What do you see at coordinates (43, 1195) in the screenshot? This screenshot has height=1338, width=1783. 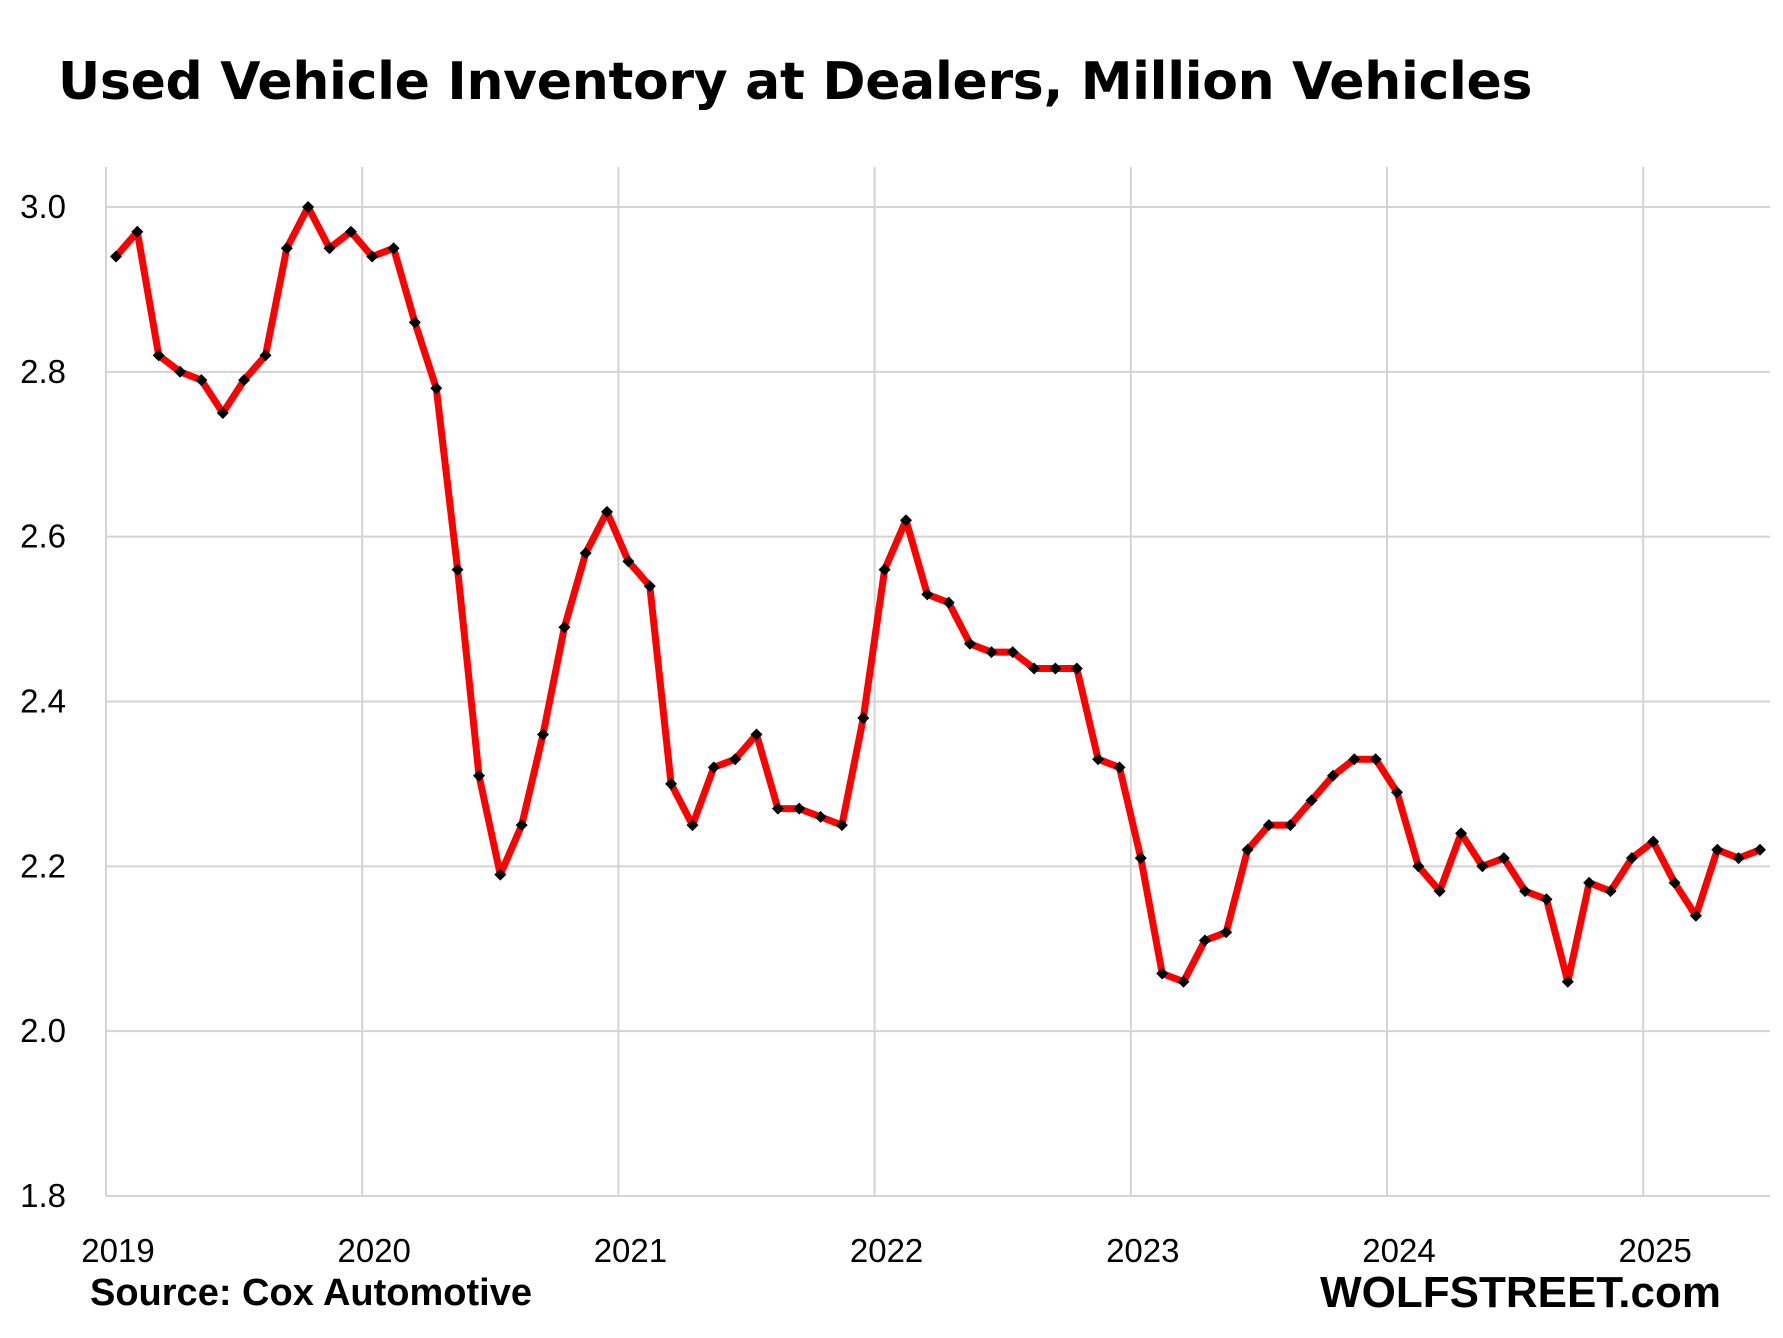 I see `y-tick-label: 1.8` at bounding box center [43, 1195].